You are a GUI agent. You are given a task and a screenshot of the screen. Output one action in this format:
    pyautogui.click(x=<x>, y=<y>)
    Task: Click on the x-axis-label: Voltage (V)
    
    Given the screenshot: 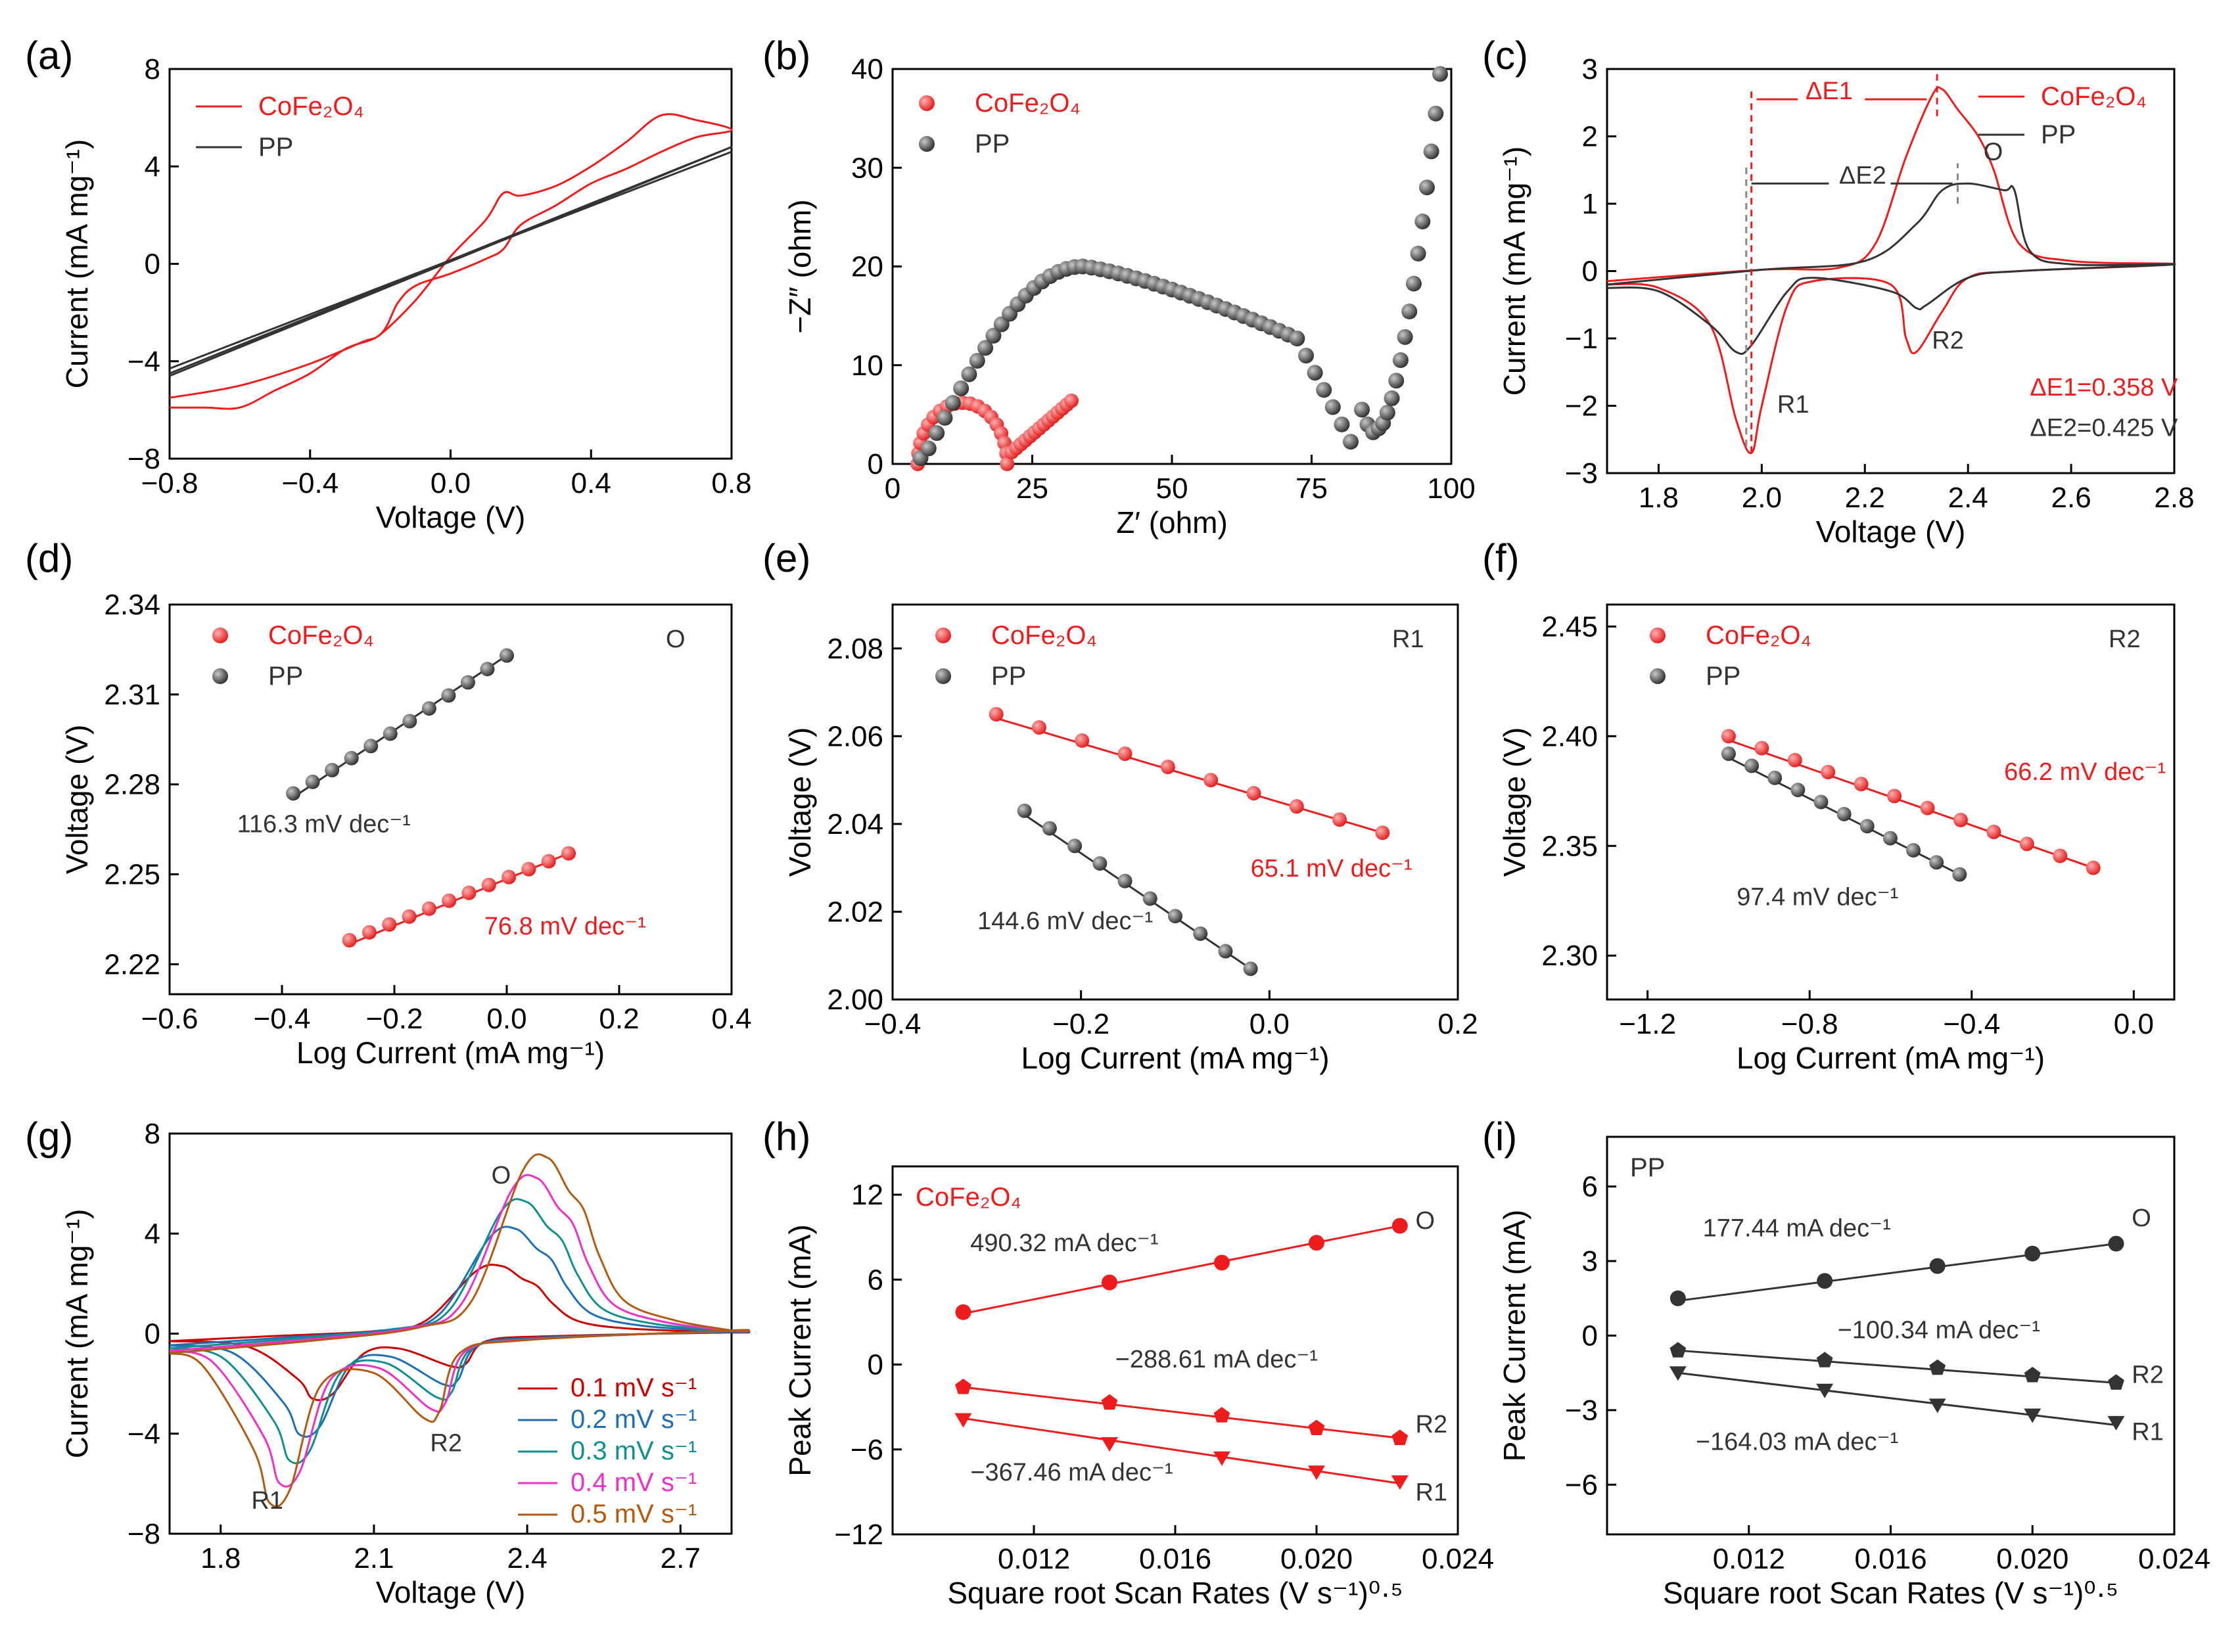 What is the action you would take?
    pyautogui.click(x=451, y=517)
    